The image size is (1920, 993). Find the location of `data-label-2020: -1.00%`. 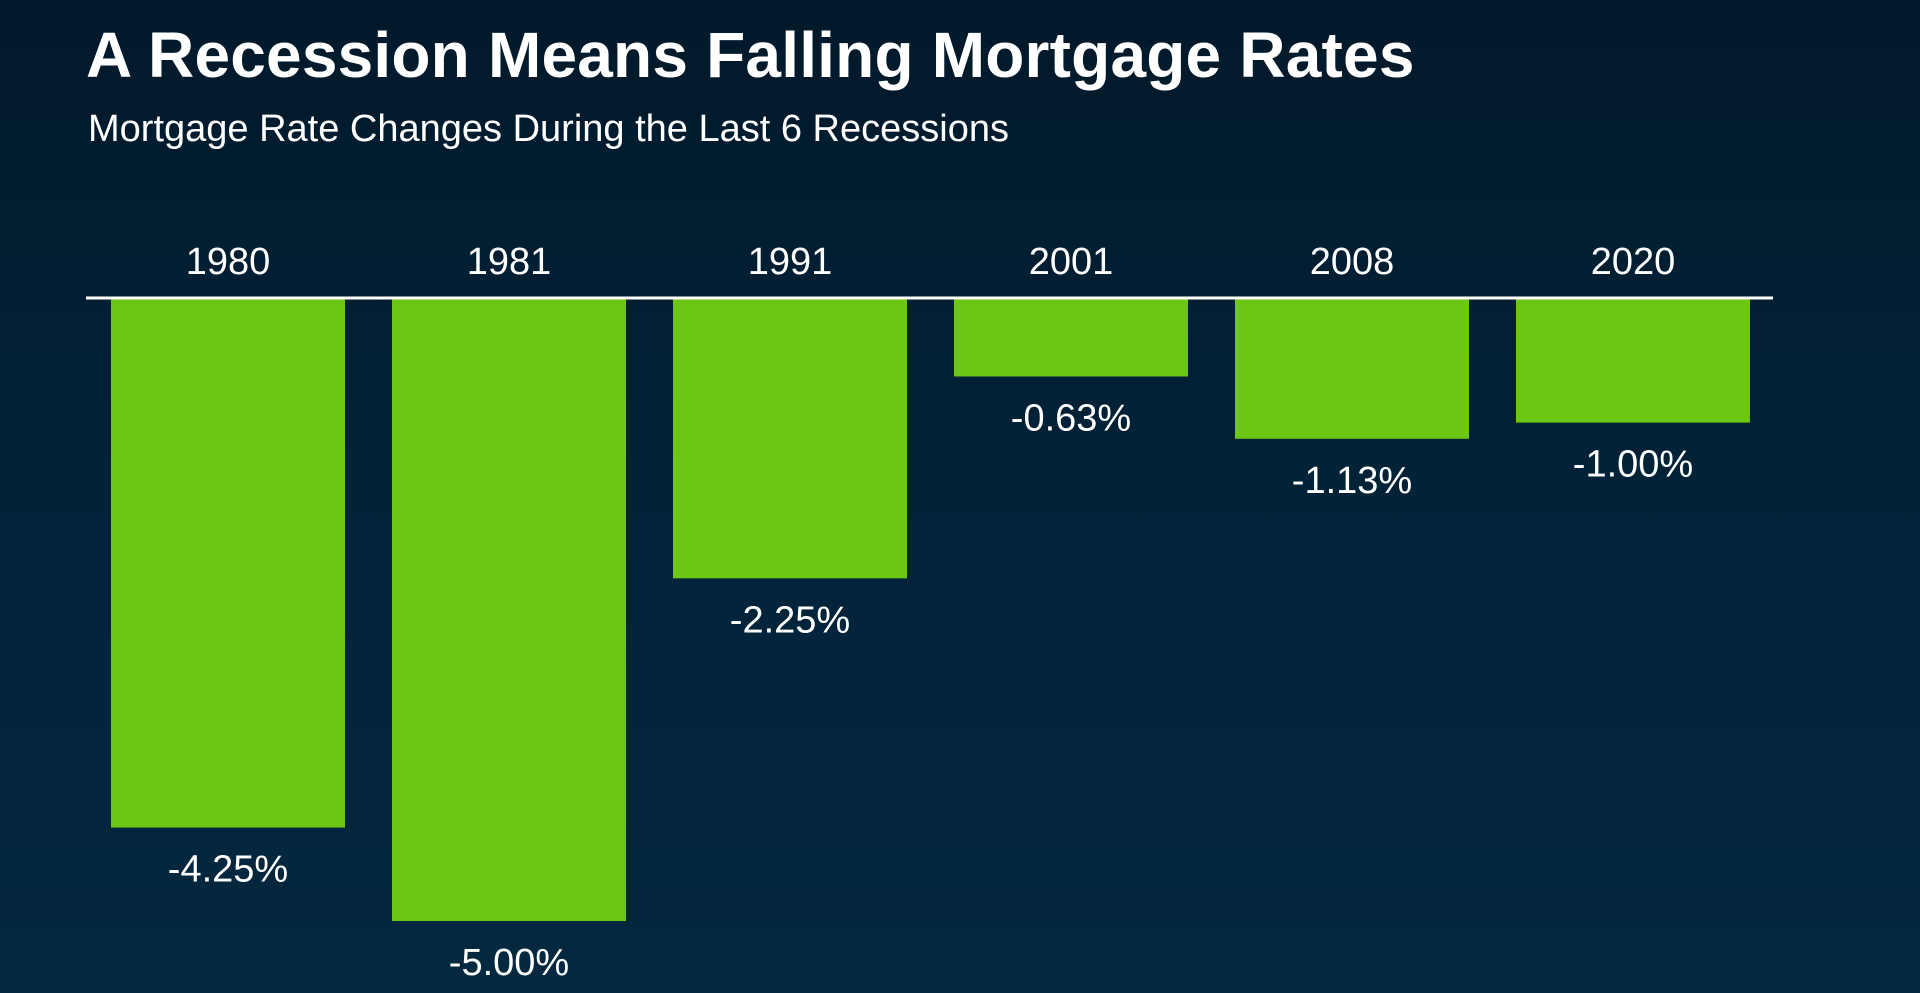

data-label-2020: -1.00% is located at coordinates (1633, 465).